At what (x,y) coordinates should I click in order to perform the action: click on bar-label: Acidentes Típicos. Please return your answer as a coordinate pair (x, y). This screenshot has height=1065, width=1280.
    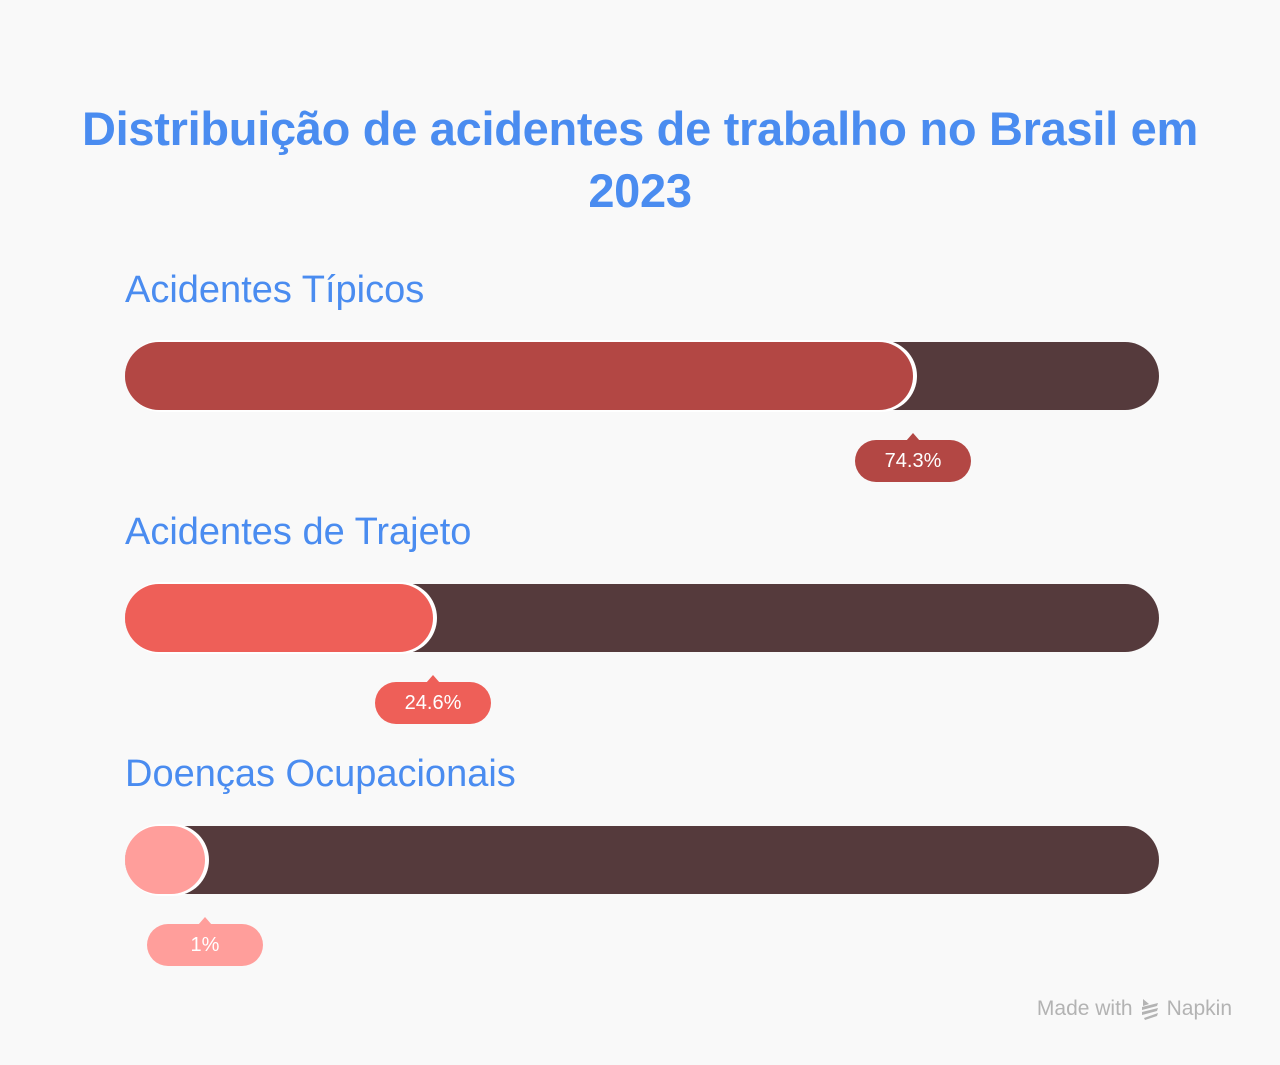
    Looking at the image, I should click on (275, 290).